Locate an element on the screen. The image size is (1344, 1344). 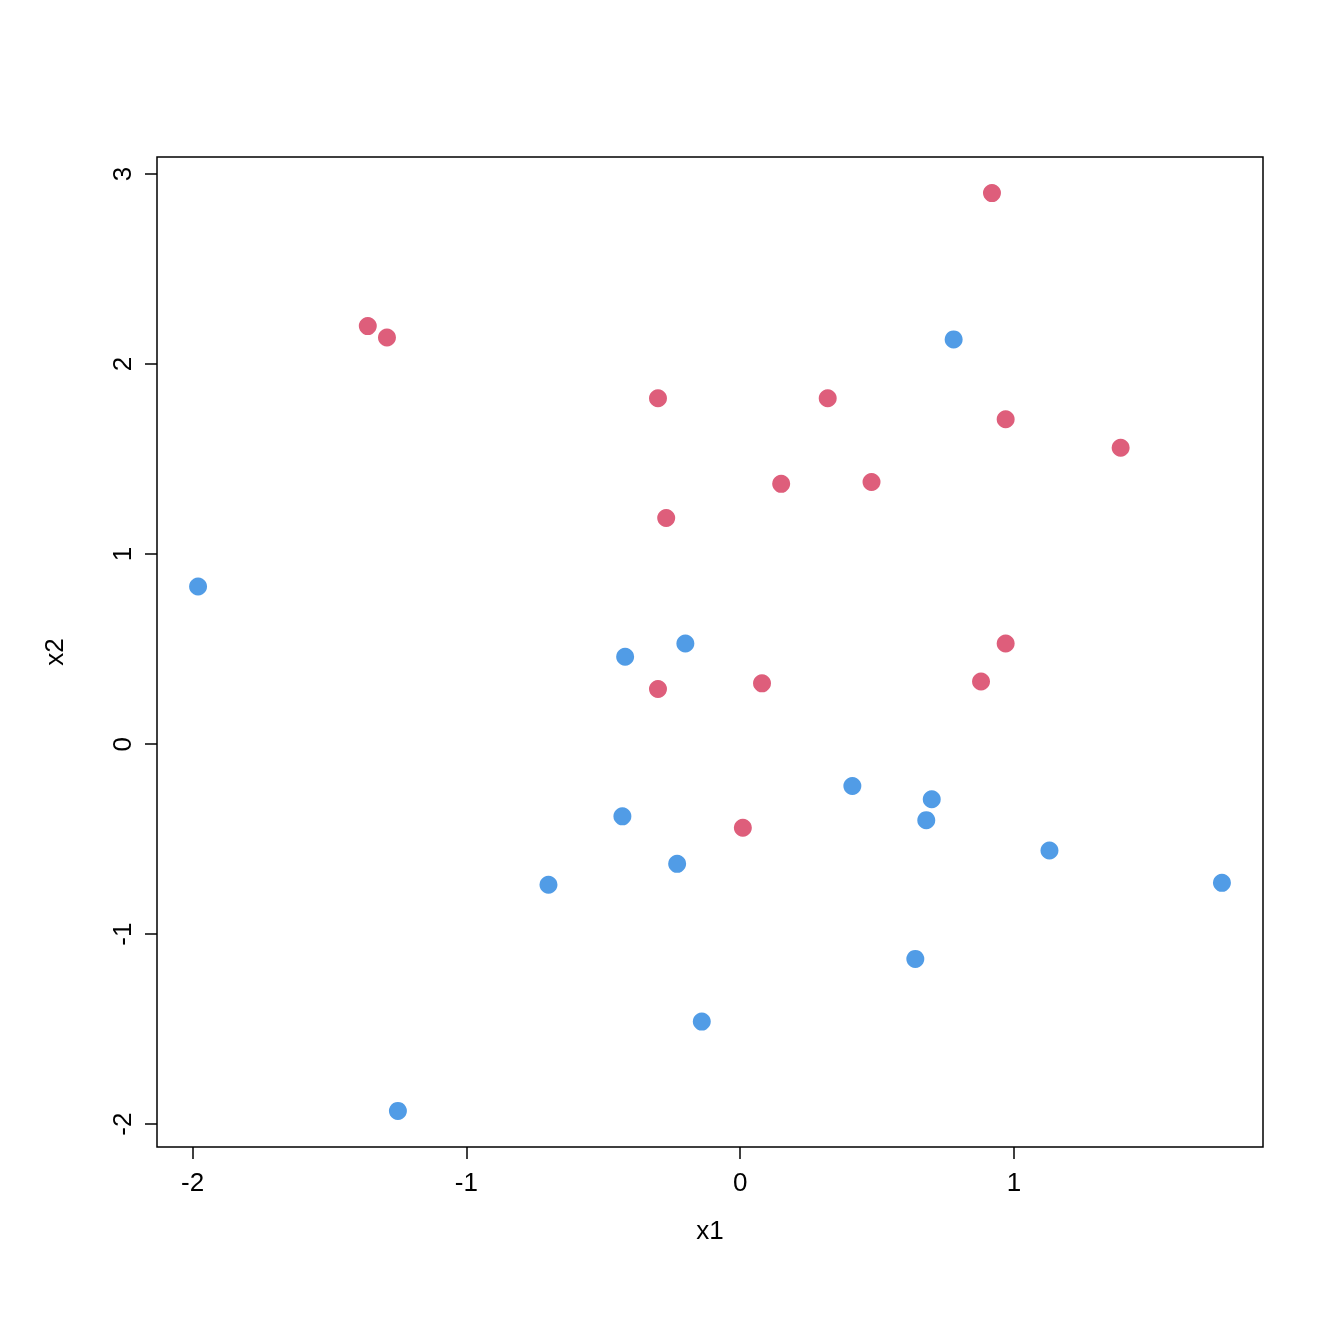
y-tick-label: -1 is located at coordinates (122, 934).